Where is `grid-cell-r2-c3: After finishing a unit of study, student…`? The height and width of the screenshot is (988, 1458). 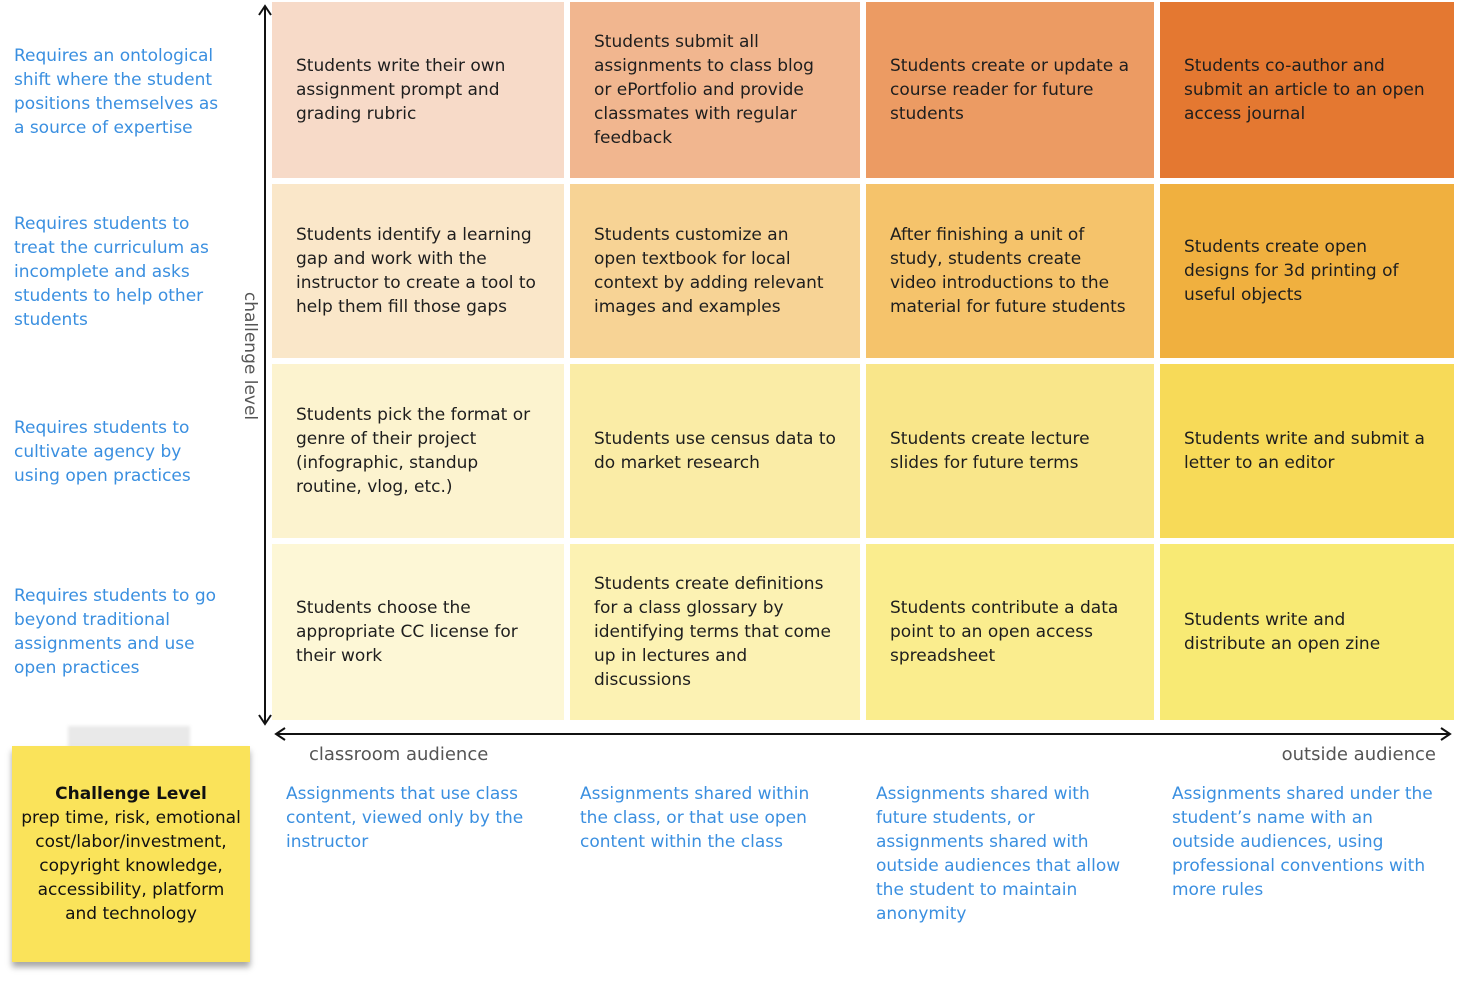
grid-cell-r2-c3: After finishing a unit of study, student… is located at coordinates (1010, 271).